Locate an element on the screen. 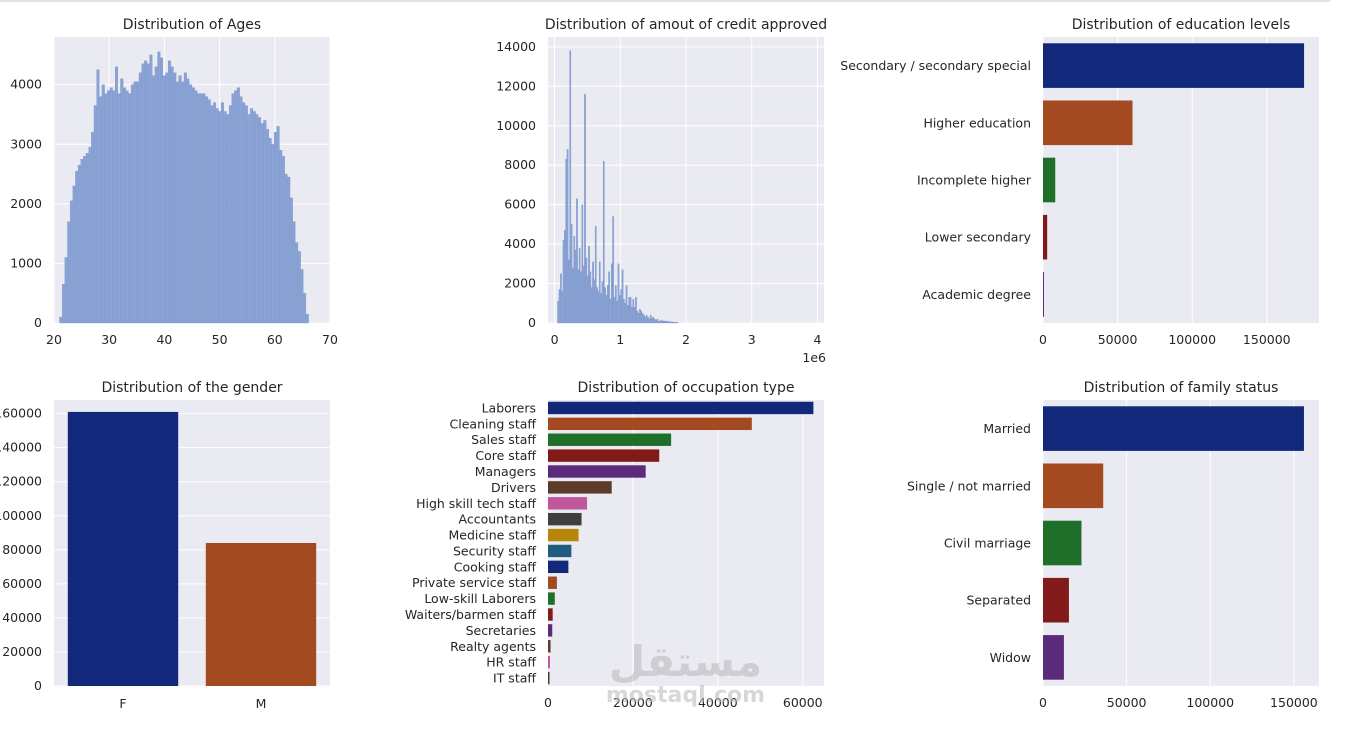 This screenshot has height=731, width=1367. y-tick-label: 140000 is located at coordinates (21, 447).